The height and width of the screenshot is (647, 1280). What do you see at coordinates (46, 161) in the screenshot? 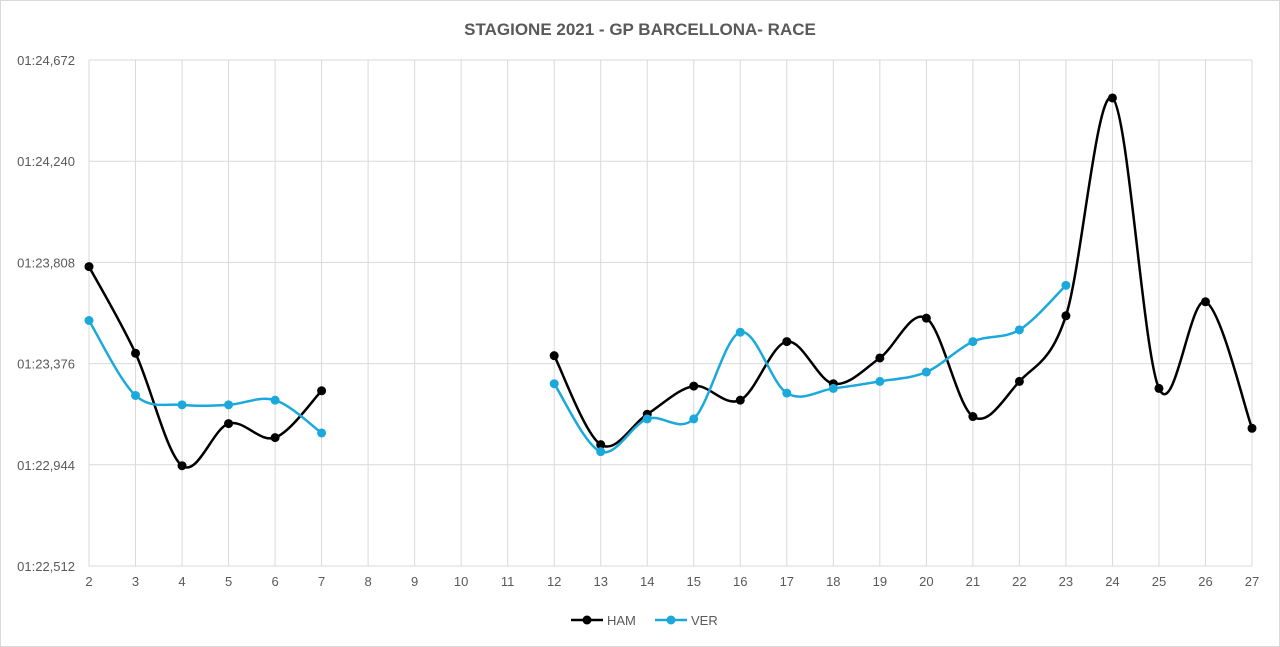
I see `y-tick-label: 01:24,240` at bounding box center [46, 161].